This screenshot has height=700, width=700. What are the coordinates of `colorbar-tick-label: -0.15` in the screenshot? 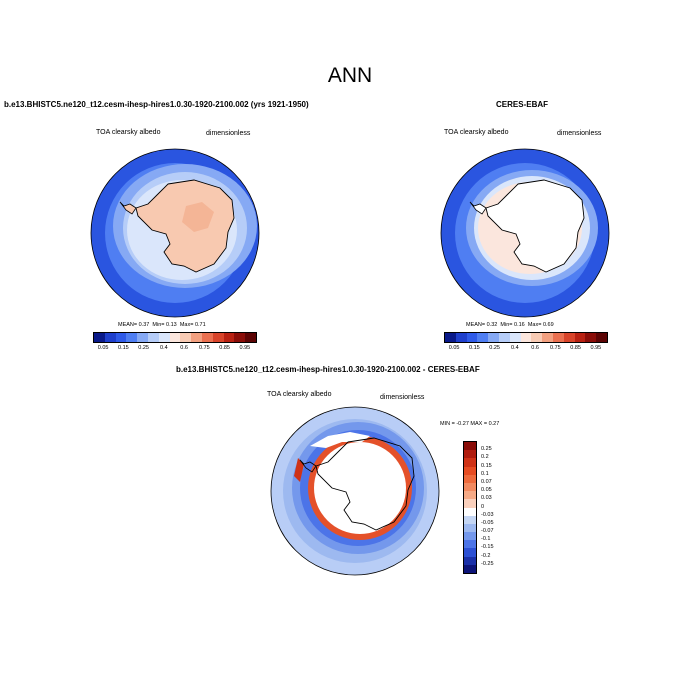 It's located at (487, 547).